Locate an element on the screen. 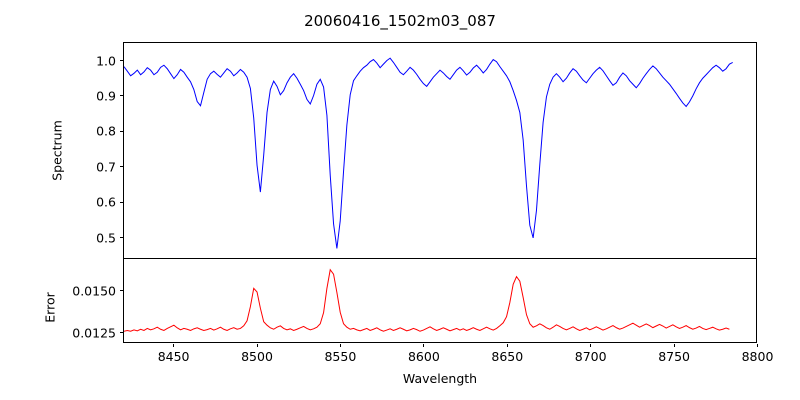 The width and height of the screenshot is (800, 400). error-ytick-label: 0.0125 is located at coordinates (94, 333).